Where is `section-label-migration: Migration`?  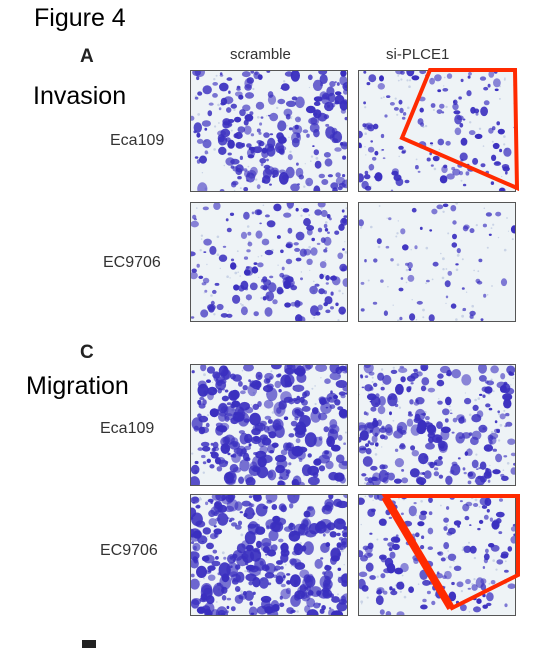 section-label-migration: Migration is located at coordinates (77, 386).